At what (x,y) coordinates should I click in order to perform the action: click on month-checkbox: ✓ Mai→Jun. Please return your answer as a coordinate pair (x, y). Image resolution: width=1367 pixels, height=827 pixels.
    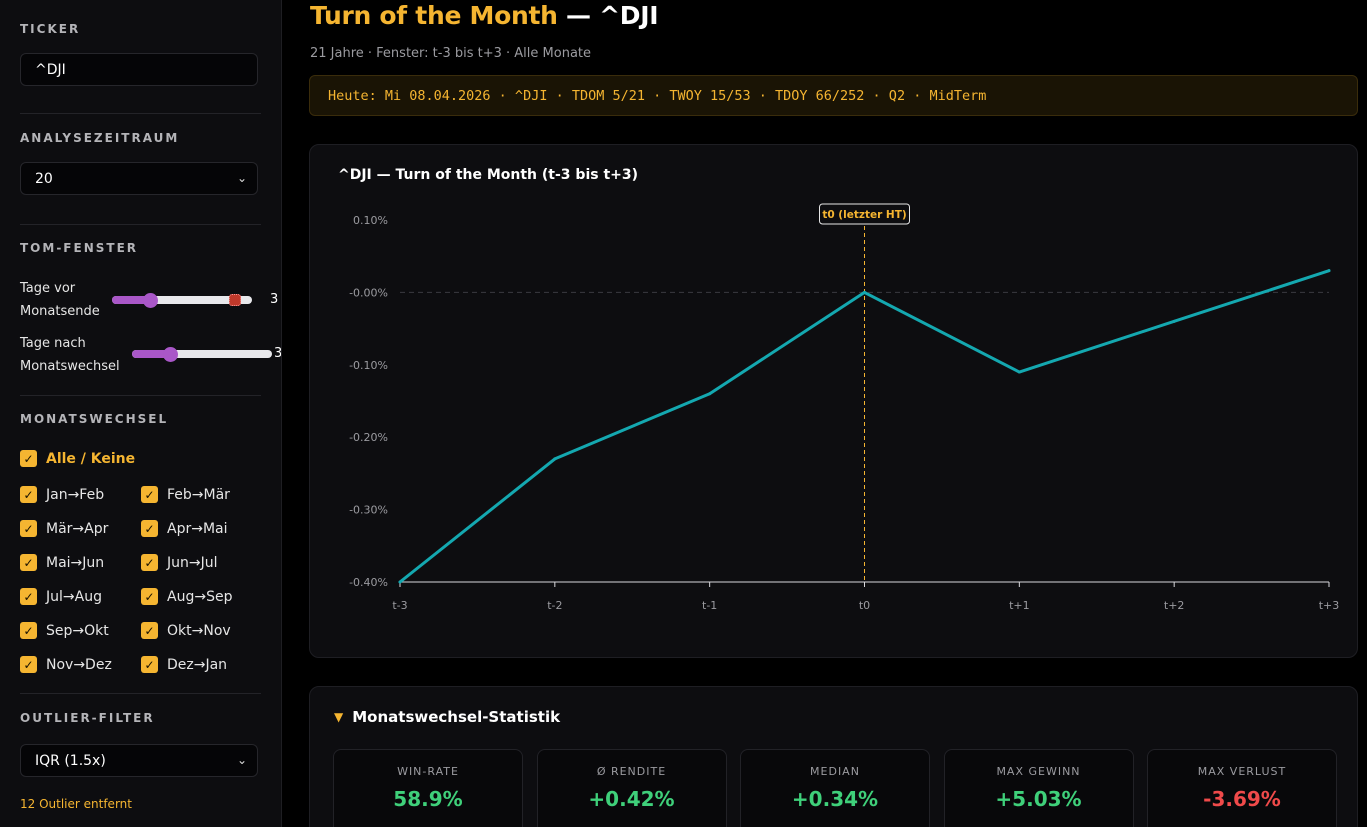
    Looking at the image, I should click on (62, 562).